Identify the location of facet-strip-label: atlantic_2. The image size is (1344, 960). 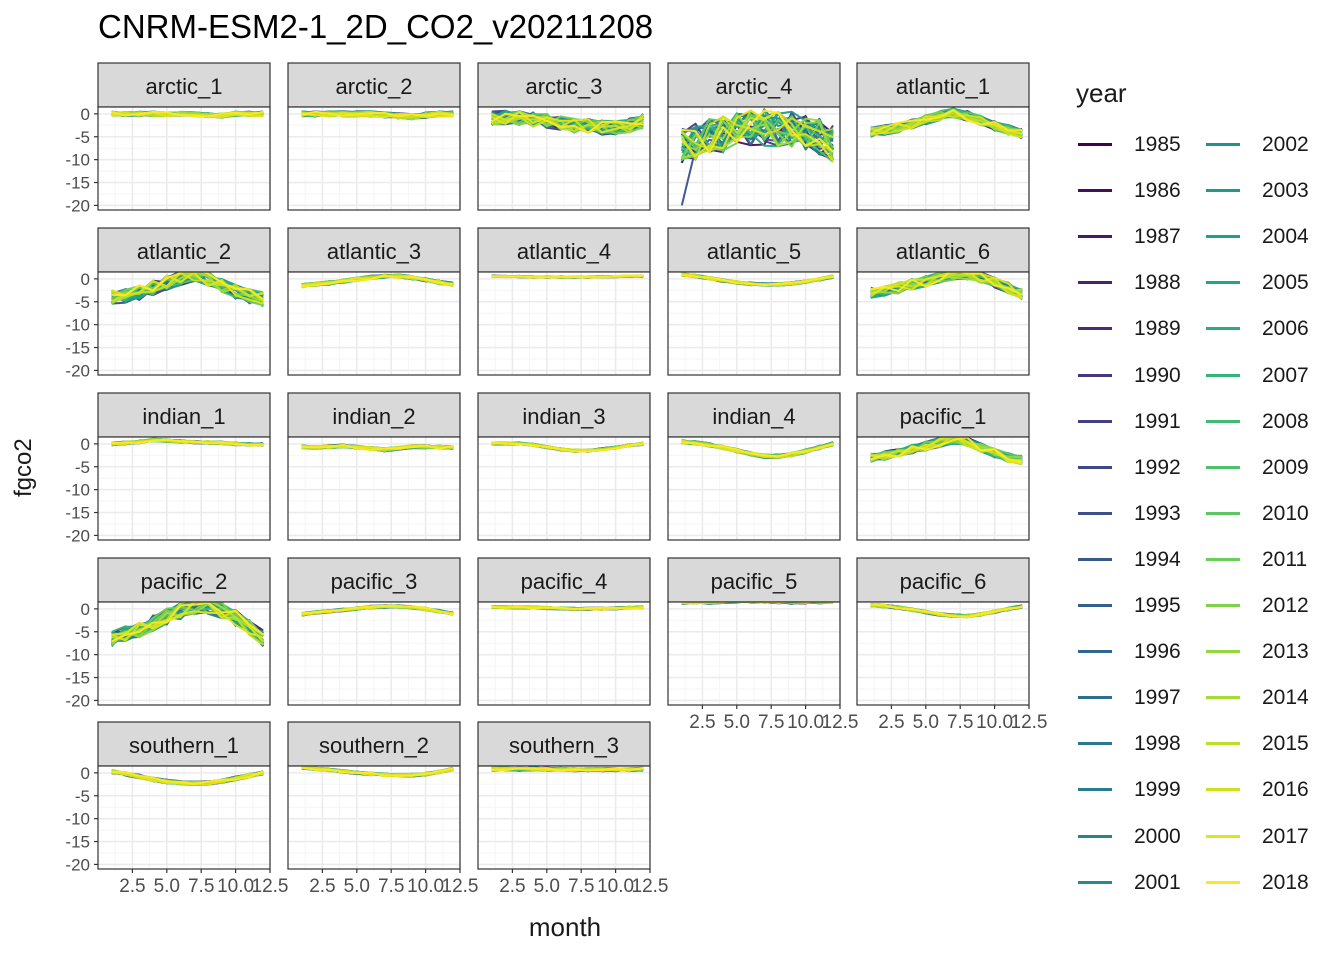
(184, 251).